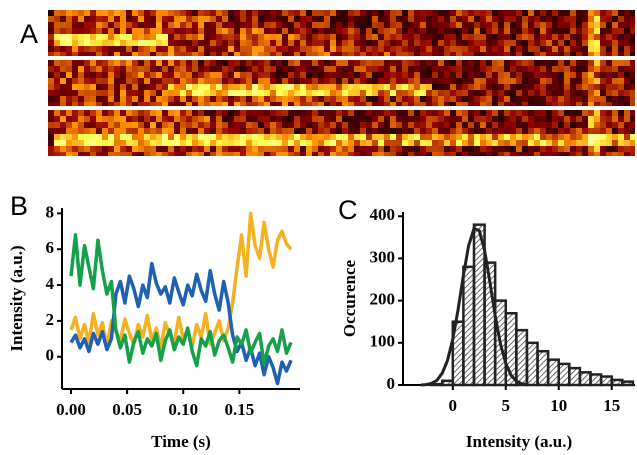 Image resolution: width=637 pixels, height=455 pixels. What do you see at coordinates (181, 441) in the screenshot?
I see `x-axis-label: Time (s)` at bounding box center [181, 441].